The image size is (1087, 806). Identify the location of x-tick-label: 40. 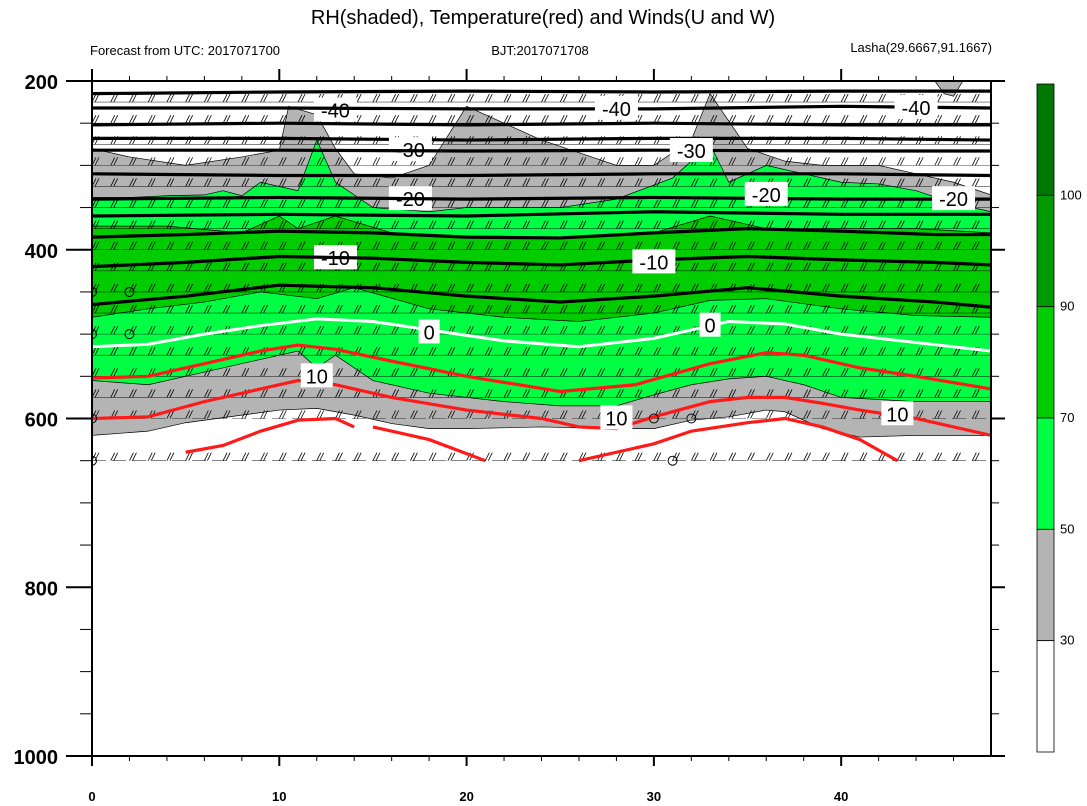
(841, 796).